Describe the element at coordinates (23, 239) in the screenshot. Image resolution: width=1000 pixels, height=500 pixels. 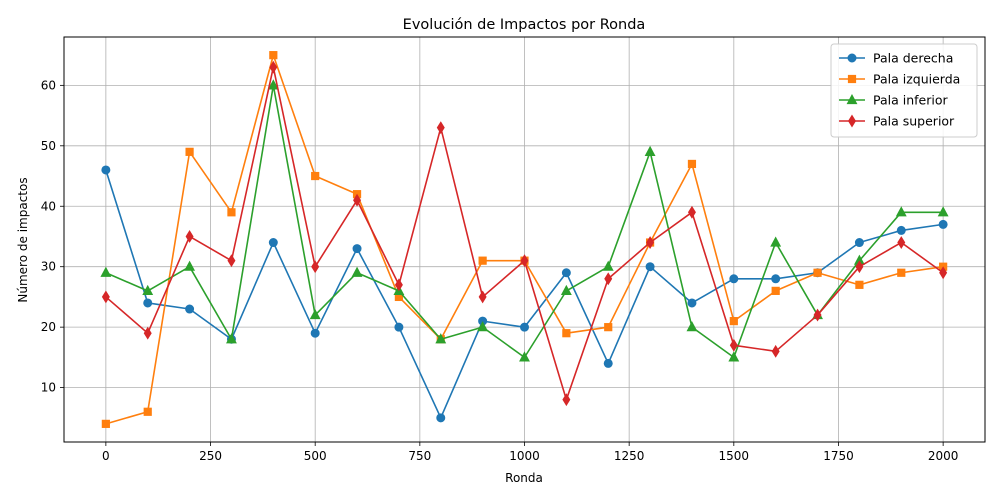
I see `y-axis-title: Número de impactos` at that location.